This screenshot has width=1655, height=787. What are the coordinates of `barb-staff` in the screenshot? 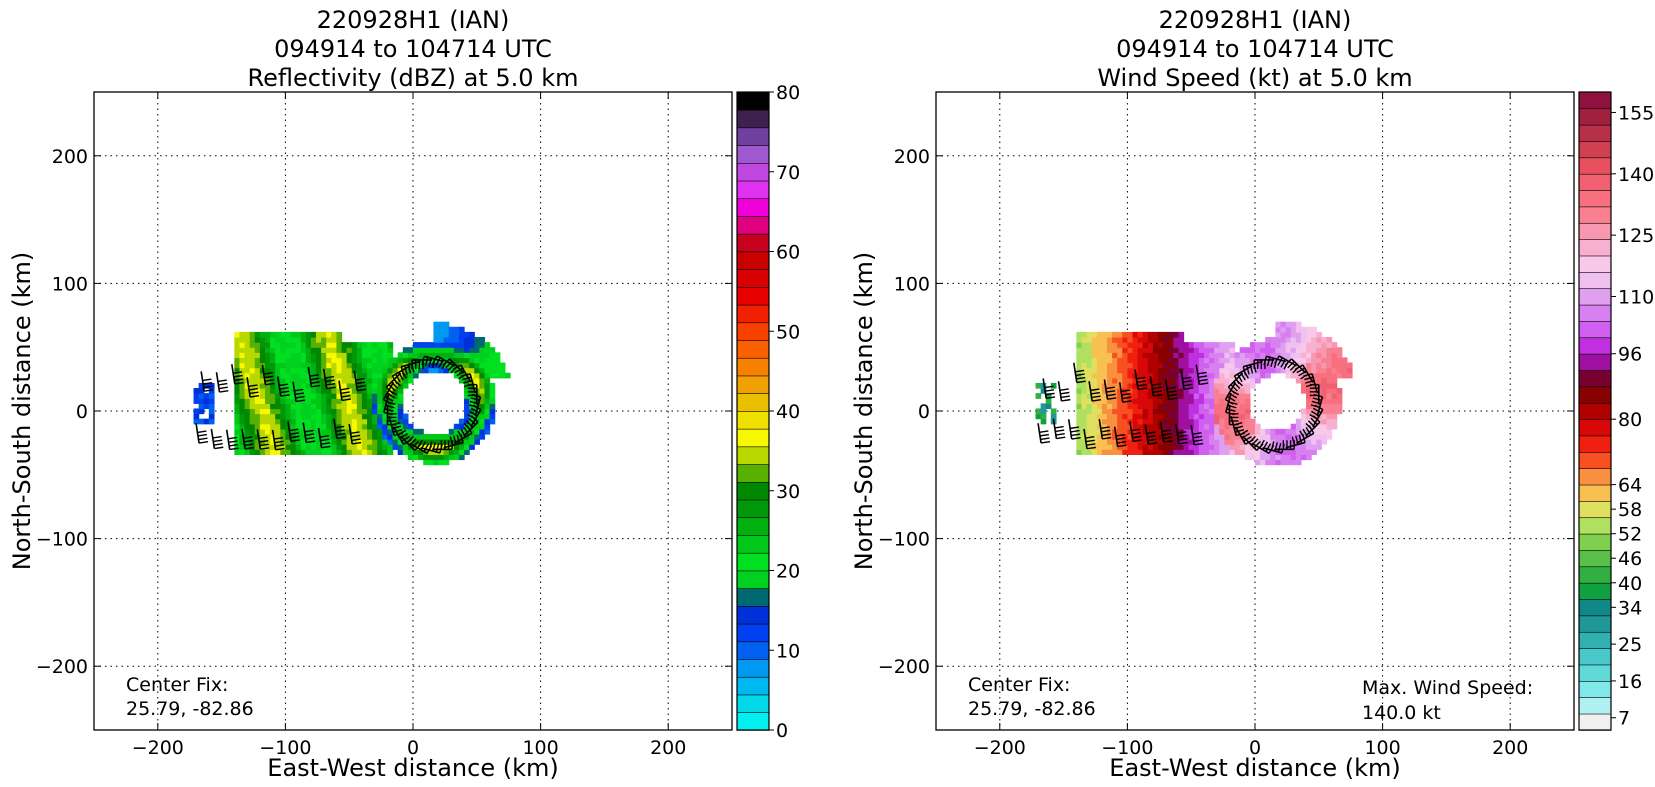 It's located at (356, 380).